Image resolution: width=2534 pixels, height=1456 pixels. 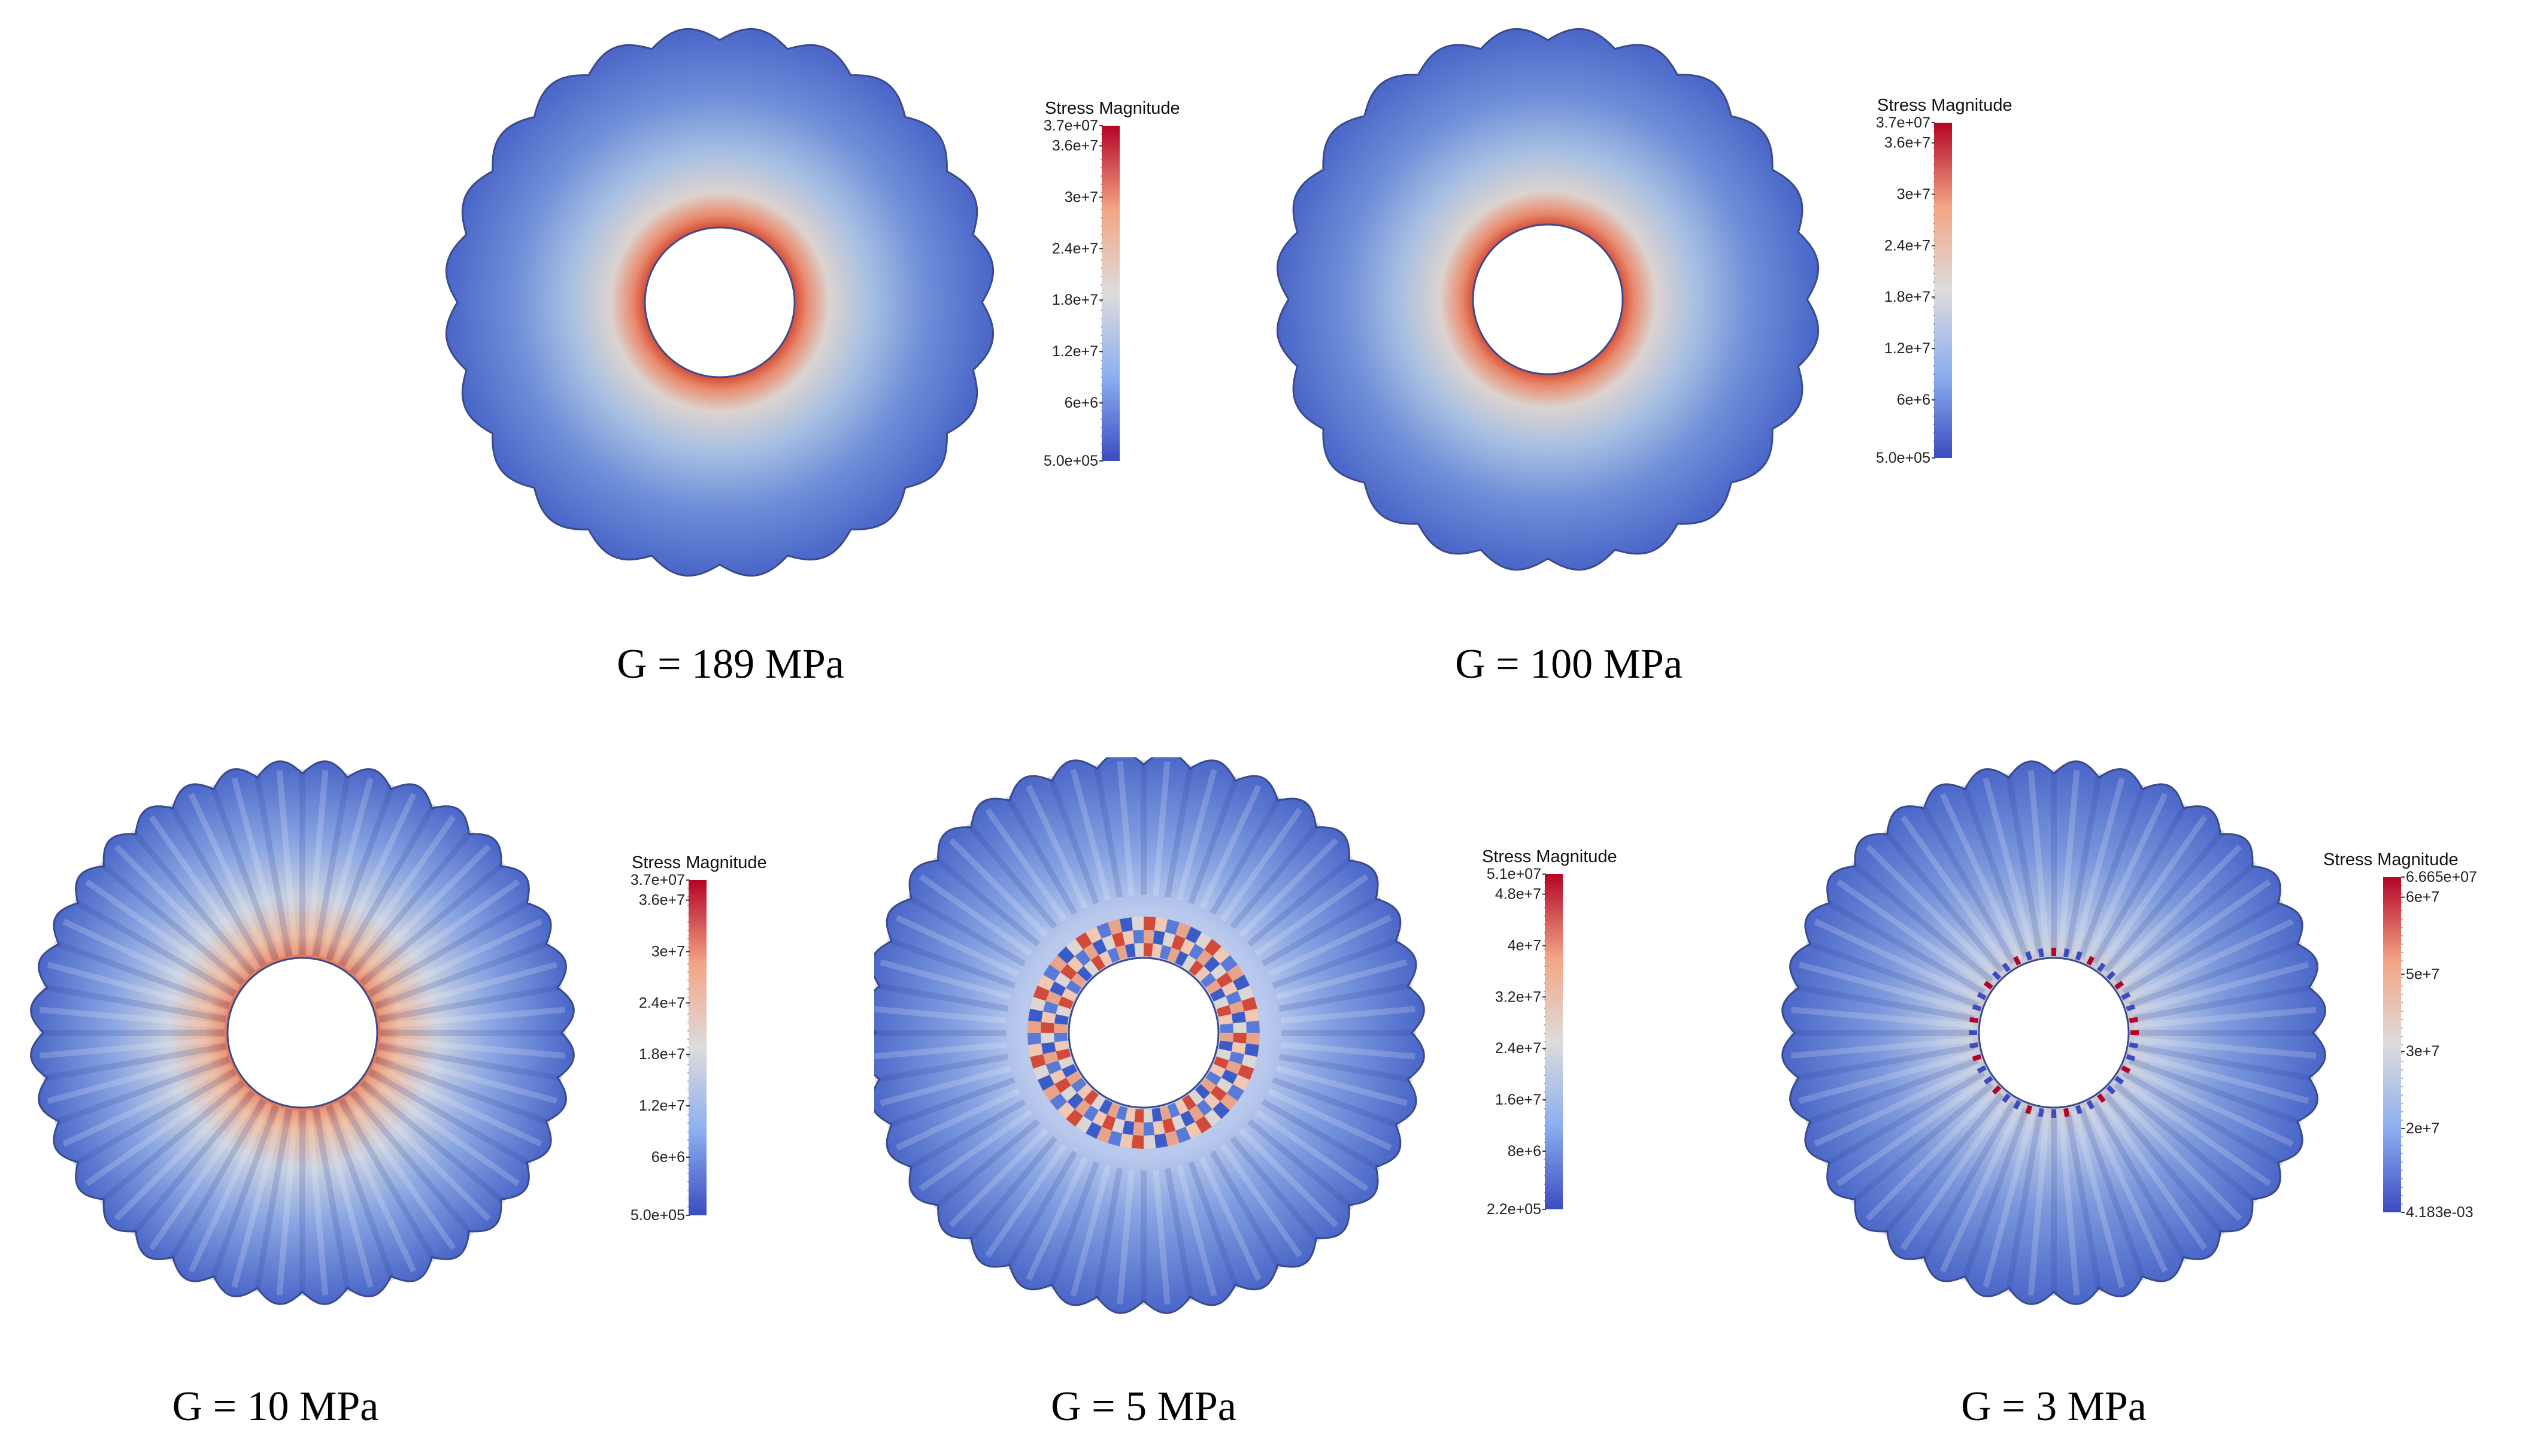 What do you see at coordinates (2054, 1407) in the screenshot?
I see `caption-g3: G = 3 MPa` at bounding box center [2054, 1407].